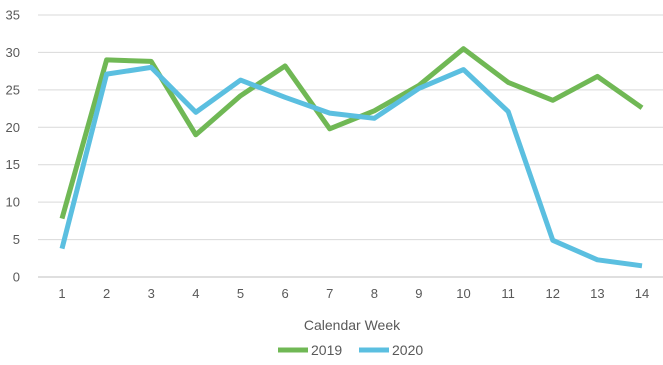  I want to click on x-tick-label: 4, so click(195, 293).